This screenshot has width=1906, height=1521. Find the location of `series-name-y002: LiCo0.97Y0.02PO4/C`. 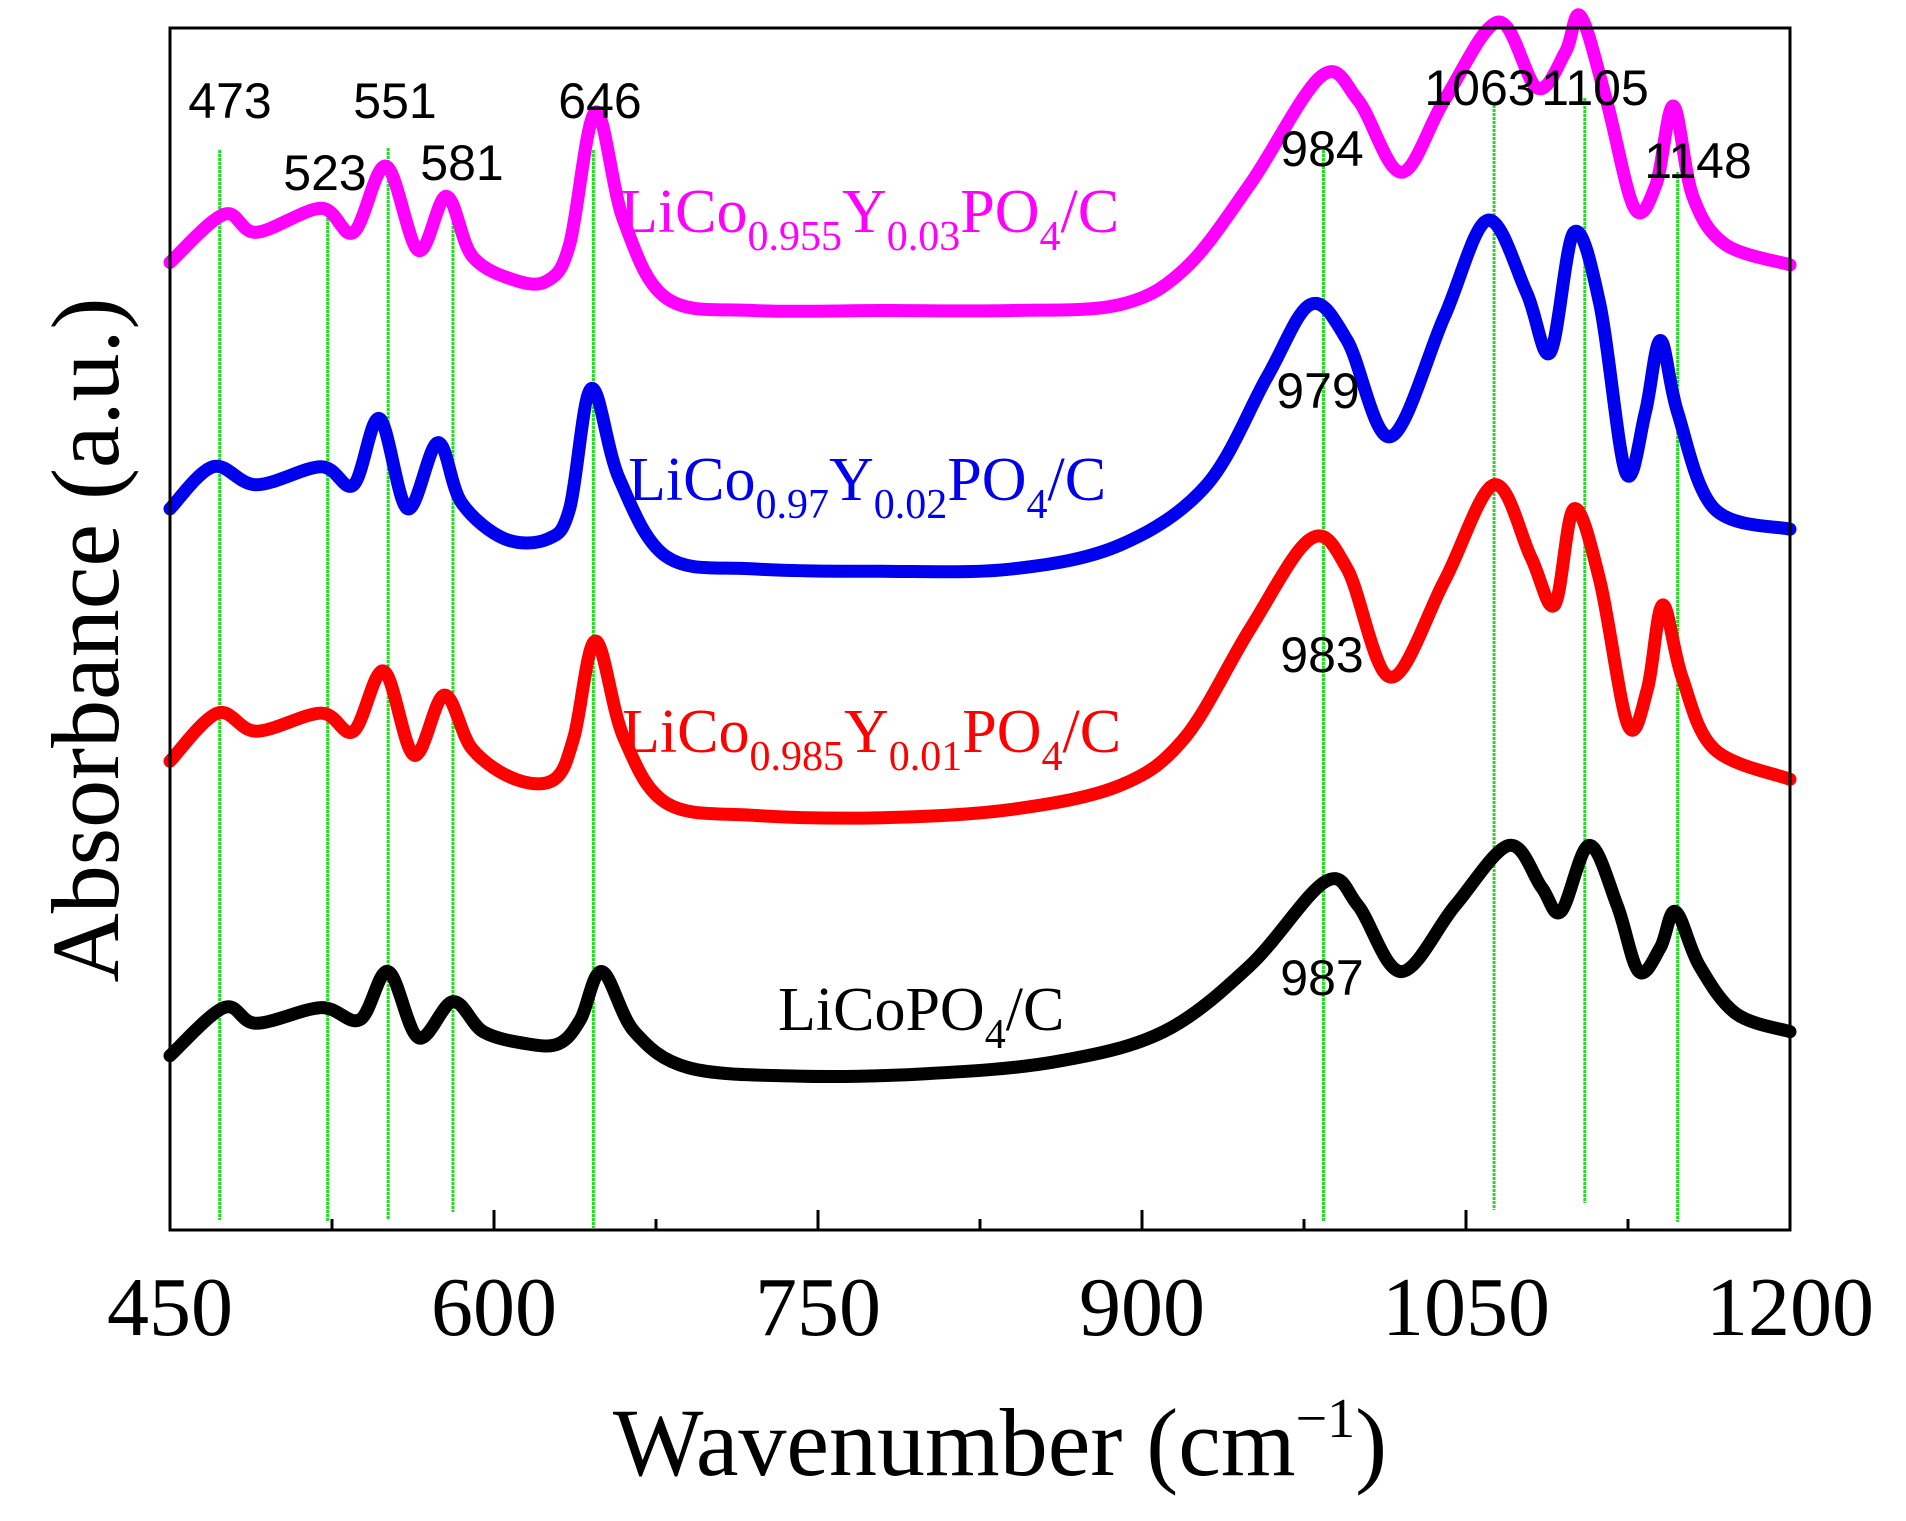

series-name-y002: LiCo0.97Y0.02PO4/C is located at coordinates (867, 487).